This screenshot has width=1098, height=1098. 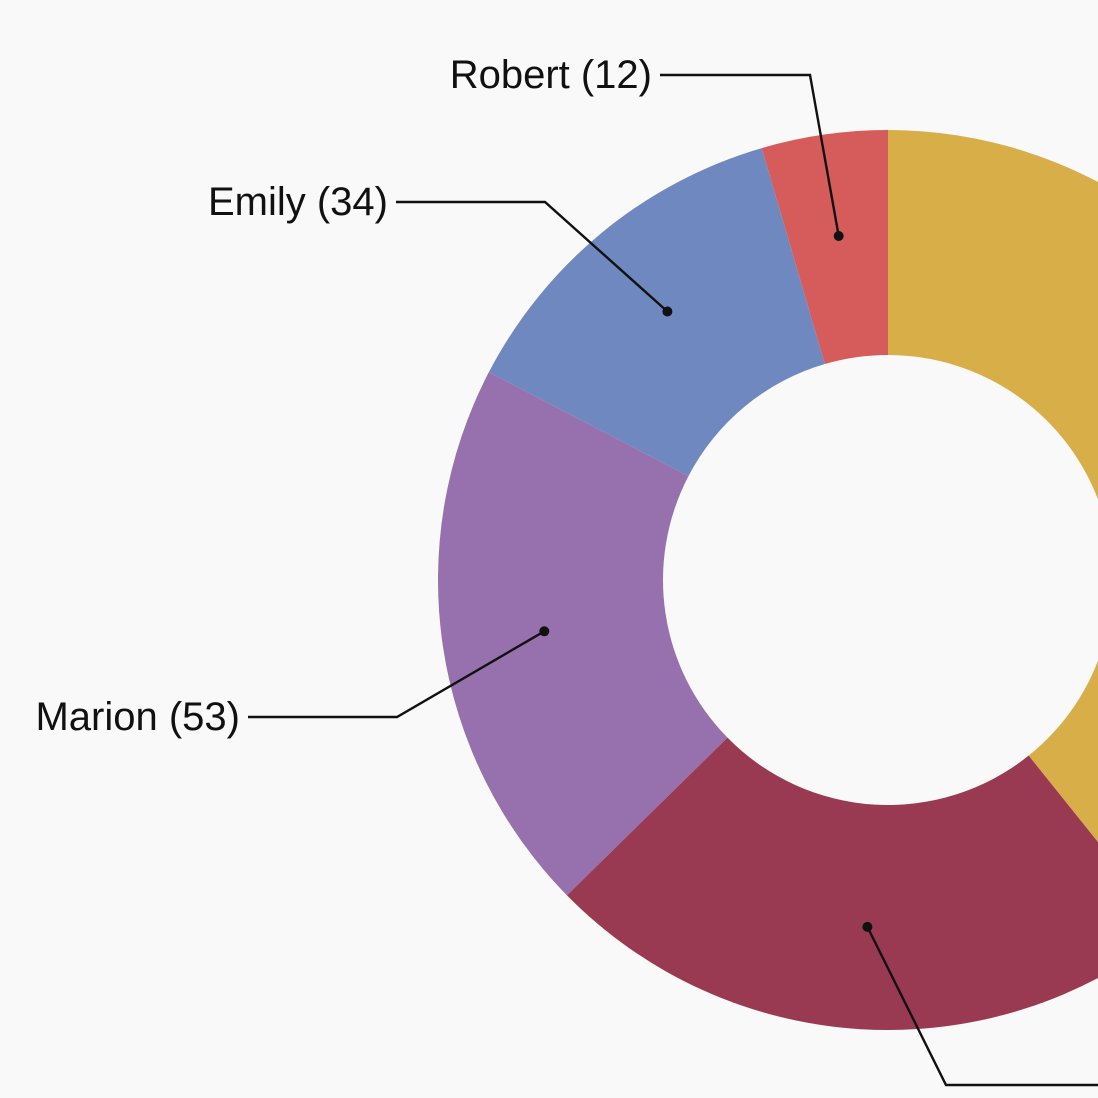 I want to click on slice-label-robert: Robert (12), so click(x=551, y=75).